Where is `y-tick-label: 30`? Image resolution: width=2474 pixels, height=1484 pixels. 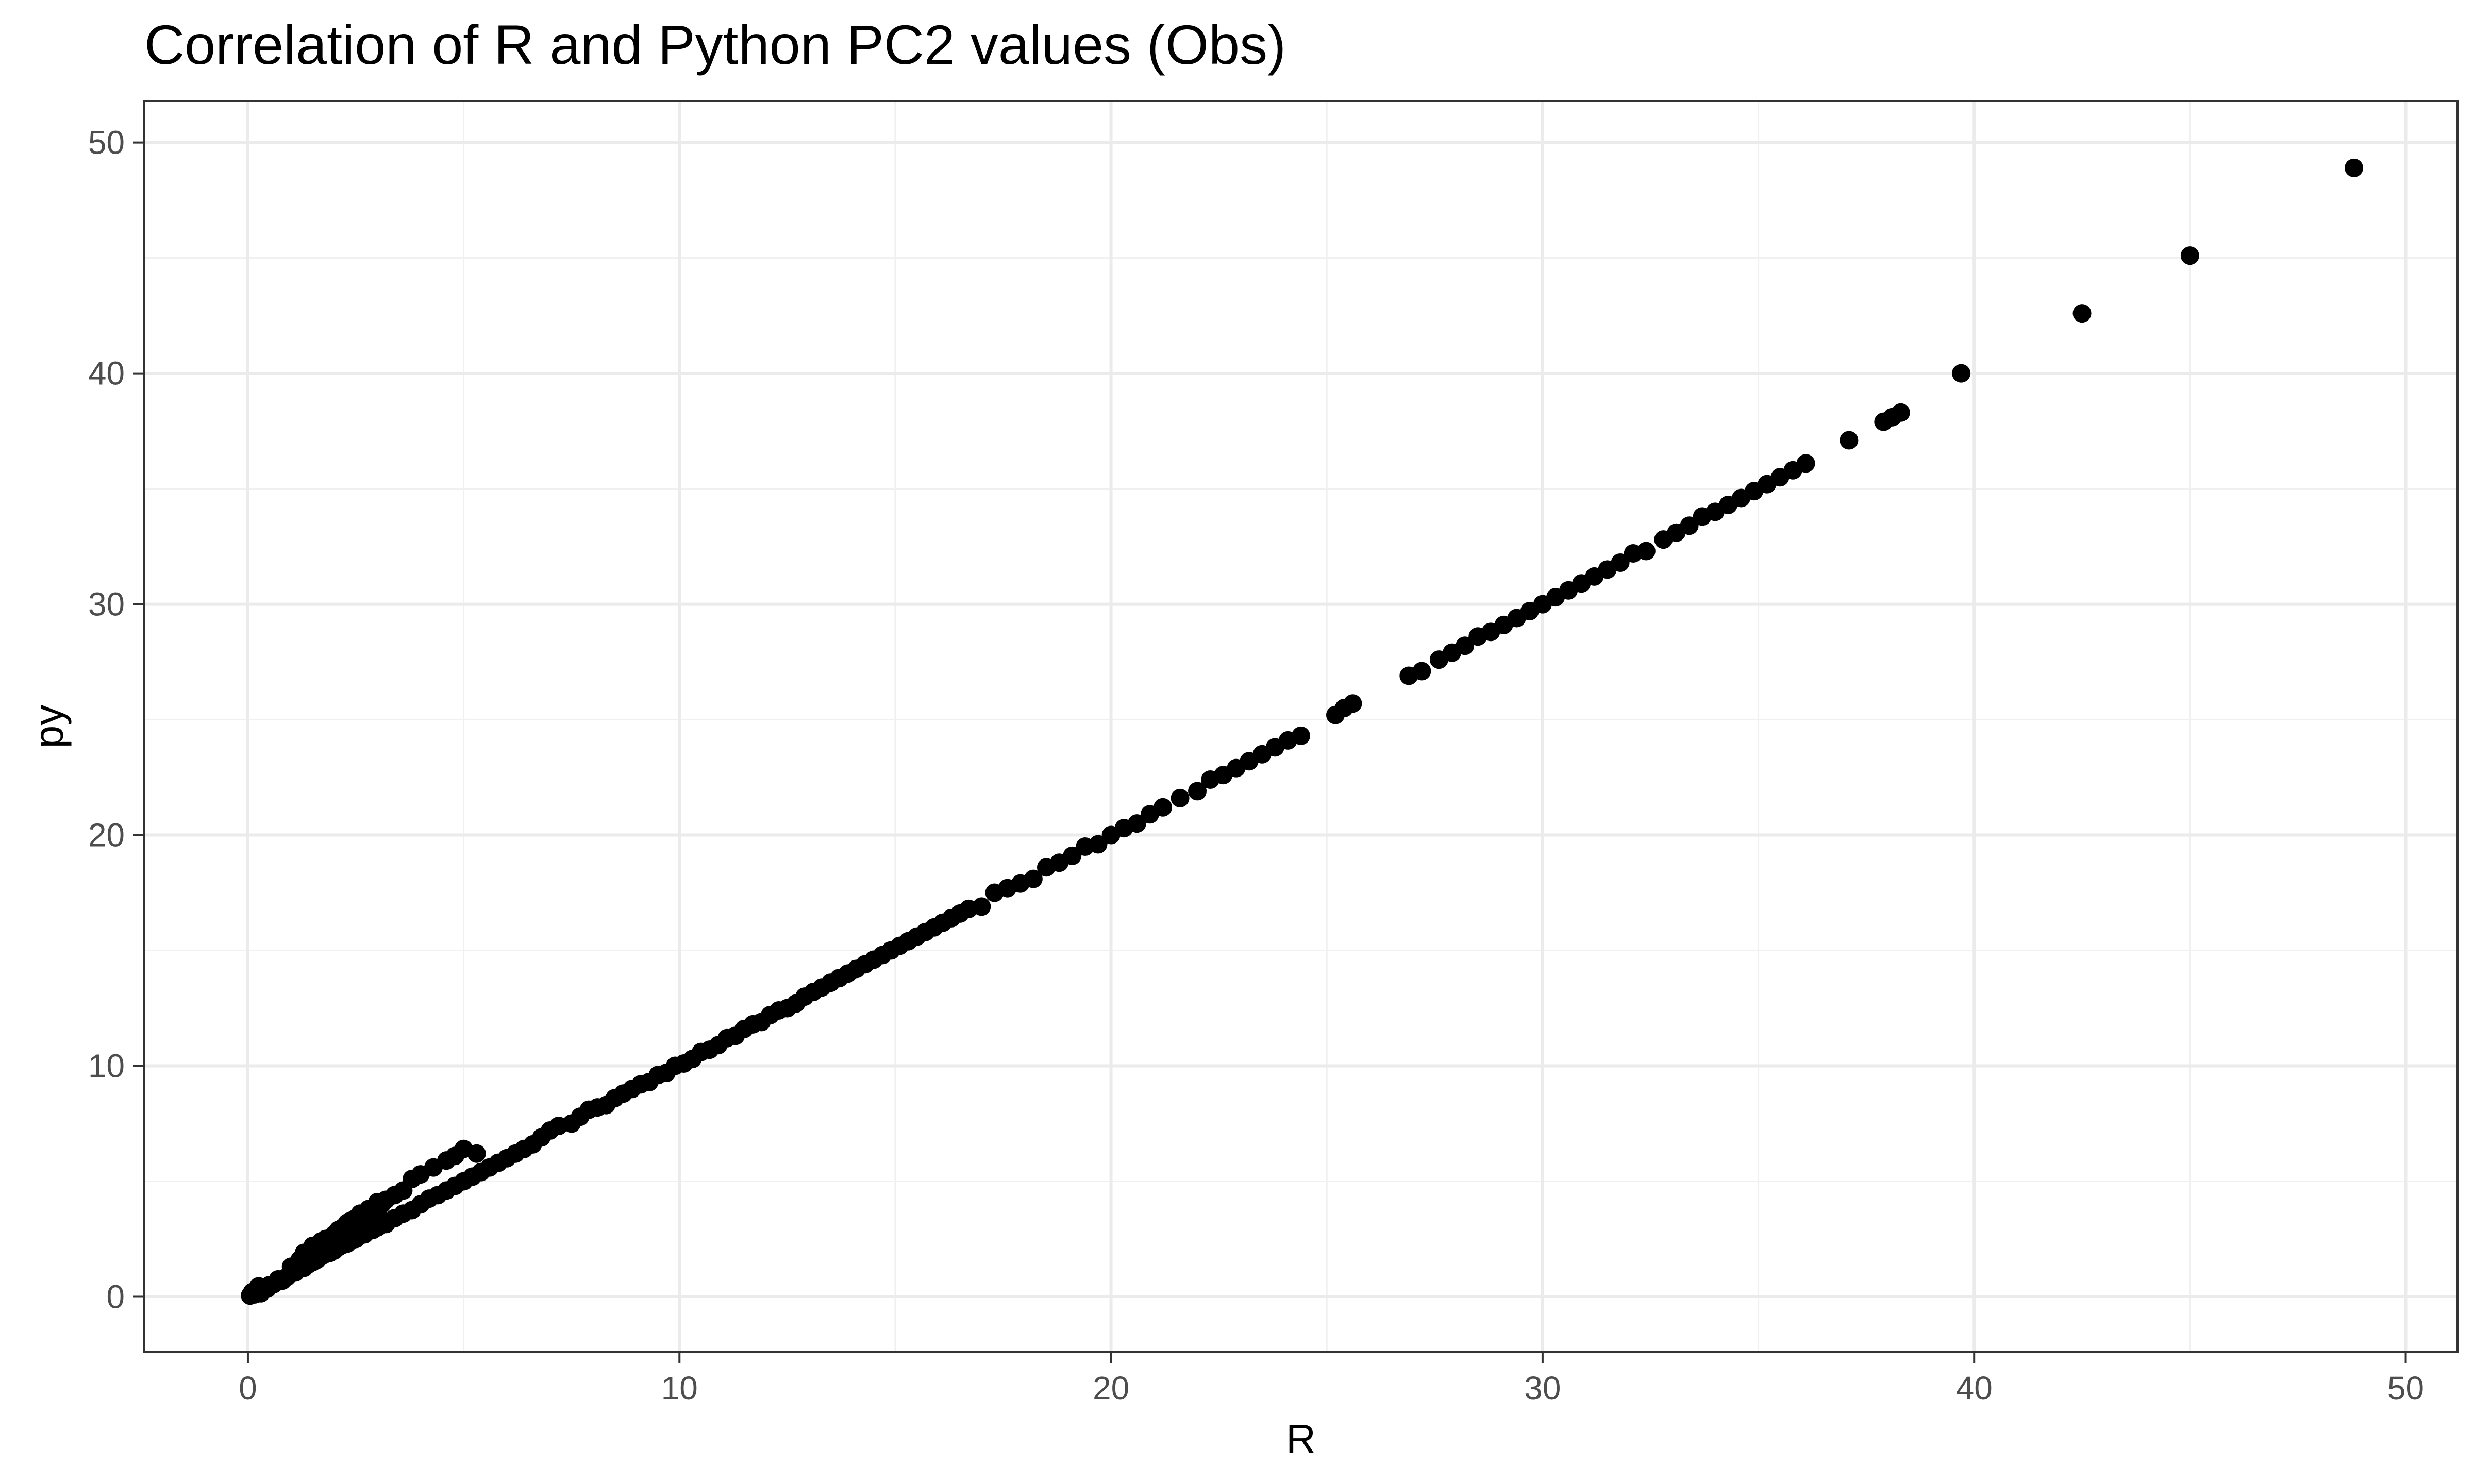
y-tick-label: 30 is located at coordinates (106, 604).